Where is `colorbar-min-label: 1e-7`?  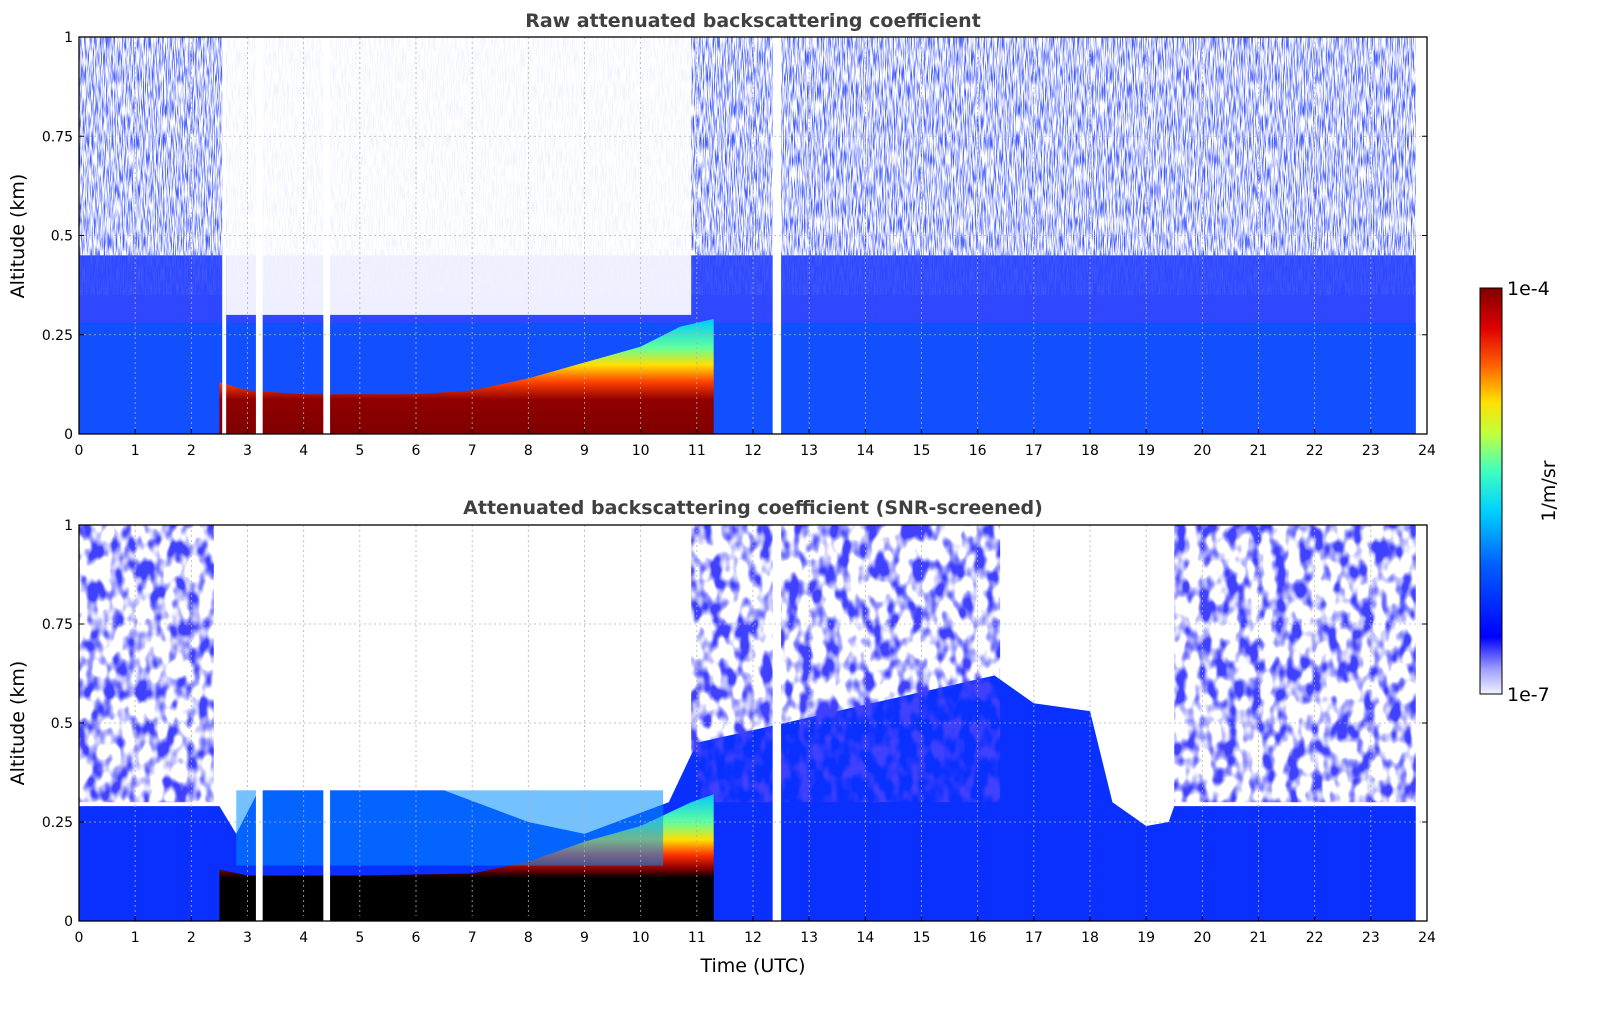 colorbar-min-label: 1e-7 is located at coordinates (1528, 695).